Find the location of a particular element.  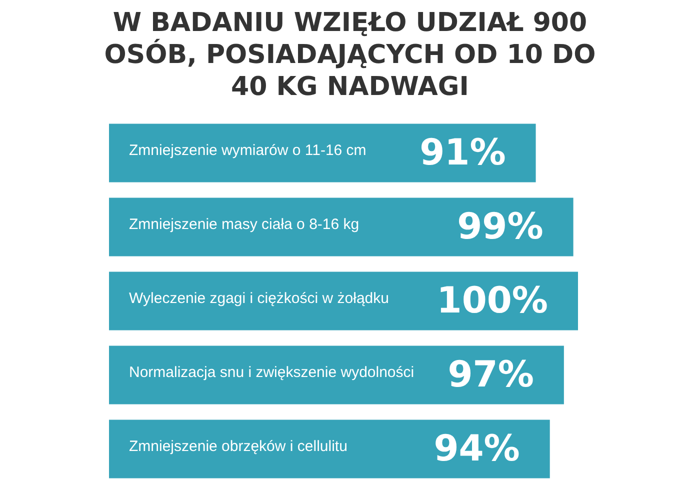

y-tick-label: Normalizacja snu i zwiększenie wydolności is located at coordinates (271, 373).